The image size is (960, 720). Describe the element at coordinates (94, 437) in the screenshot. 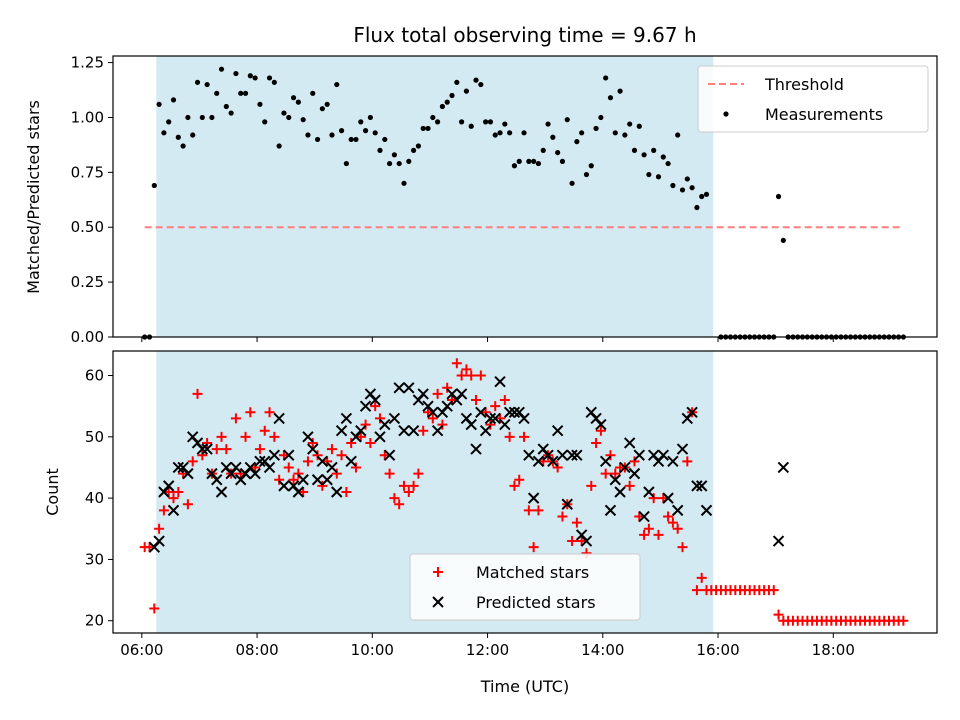

I see `y-tick-label: 50` at that location.